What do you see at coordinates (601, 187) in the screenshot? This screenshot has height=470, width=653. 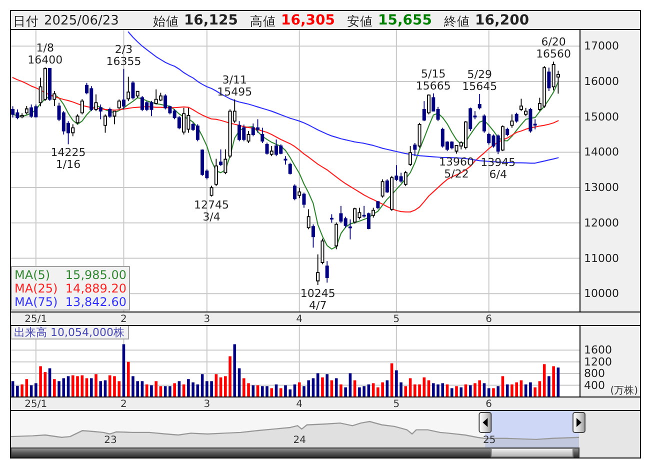 I see `y-tick-label: 13000` at bounding box center [601, 187].